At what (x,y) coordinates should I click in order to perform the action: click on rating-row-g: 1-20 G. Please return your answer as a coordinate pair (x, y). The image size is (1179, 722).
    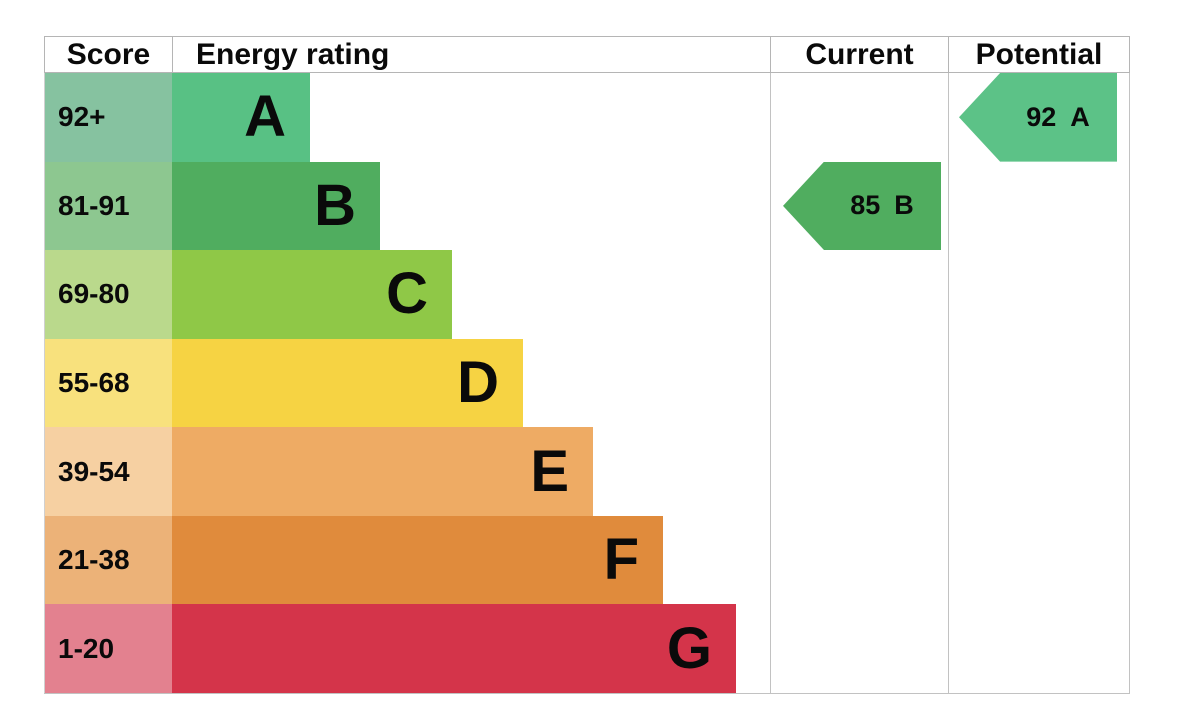
    Looking at the image, I should click on (587, 649).